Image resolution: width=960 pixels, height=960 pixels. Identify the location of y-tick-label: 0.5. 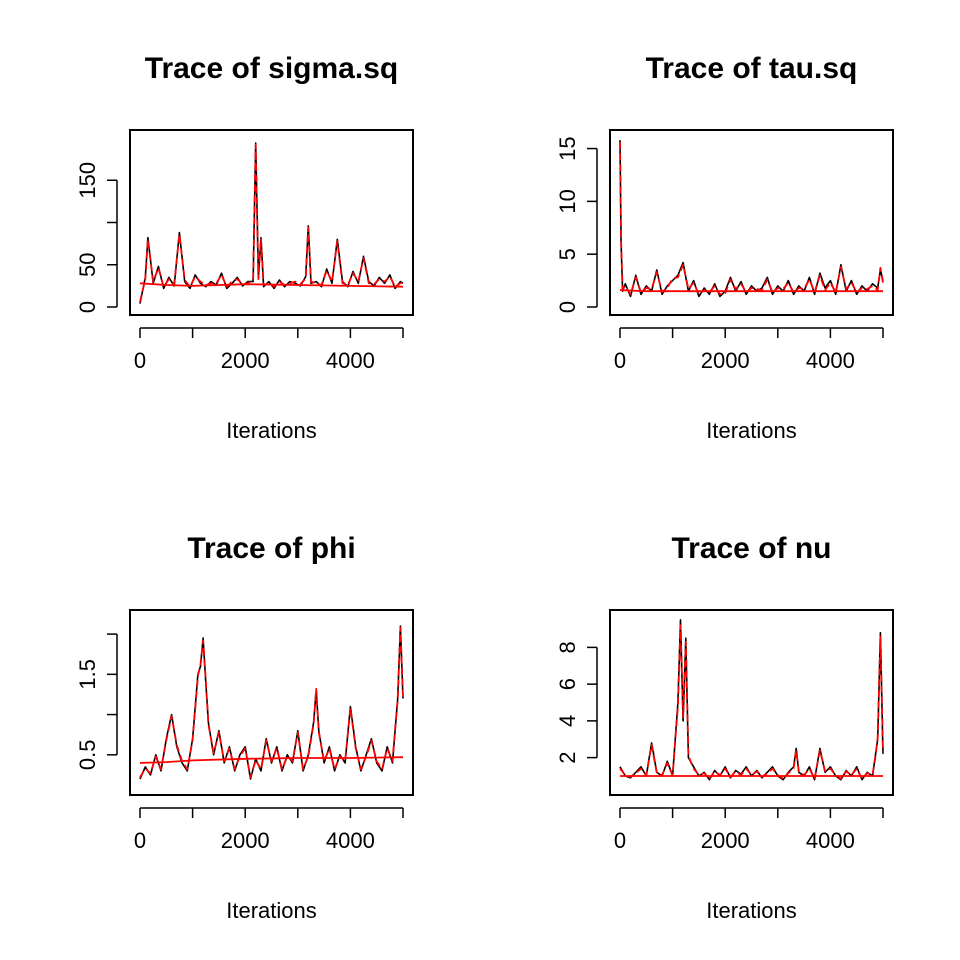
(87, 755).